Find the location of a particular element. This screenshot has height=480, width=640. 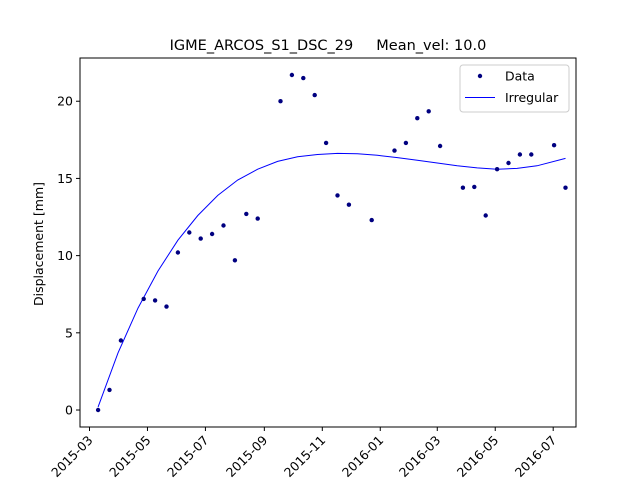

legend: Data Irregular is located at coordinates (514, 88).